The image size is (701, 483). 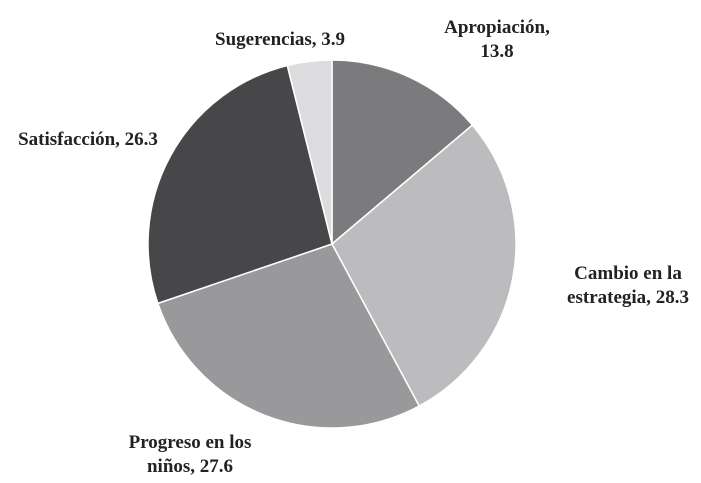 What do you see at coordinates (141, 139) in the screenshot?
I see `value-label: 26.3` at bounding box center [141, 139].